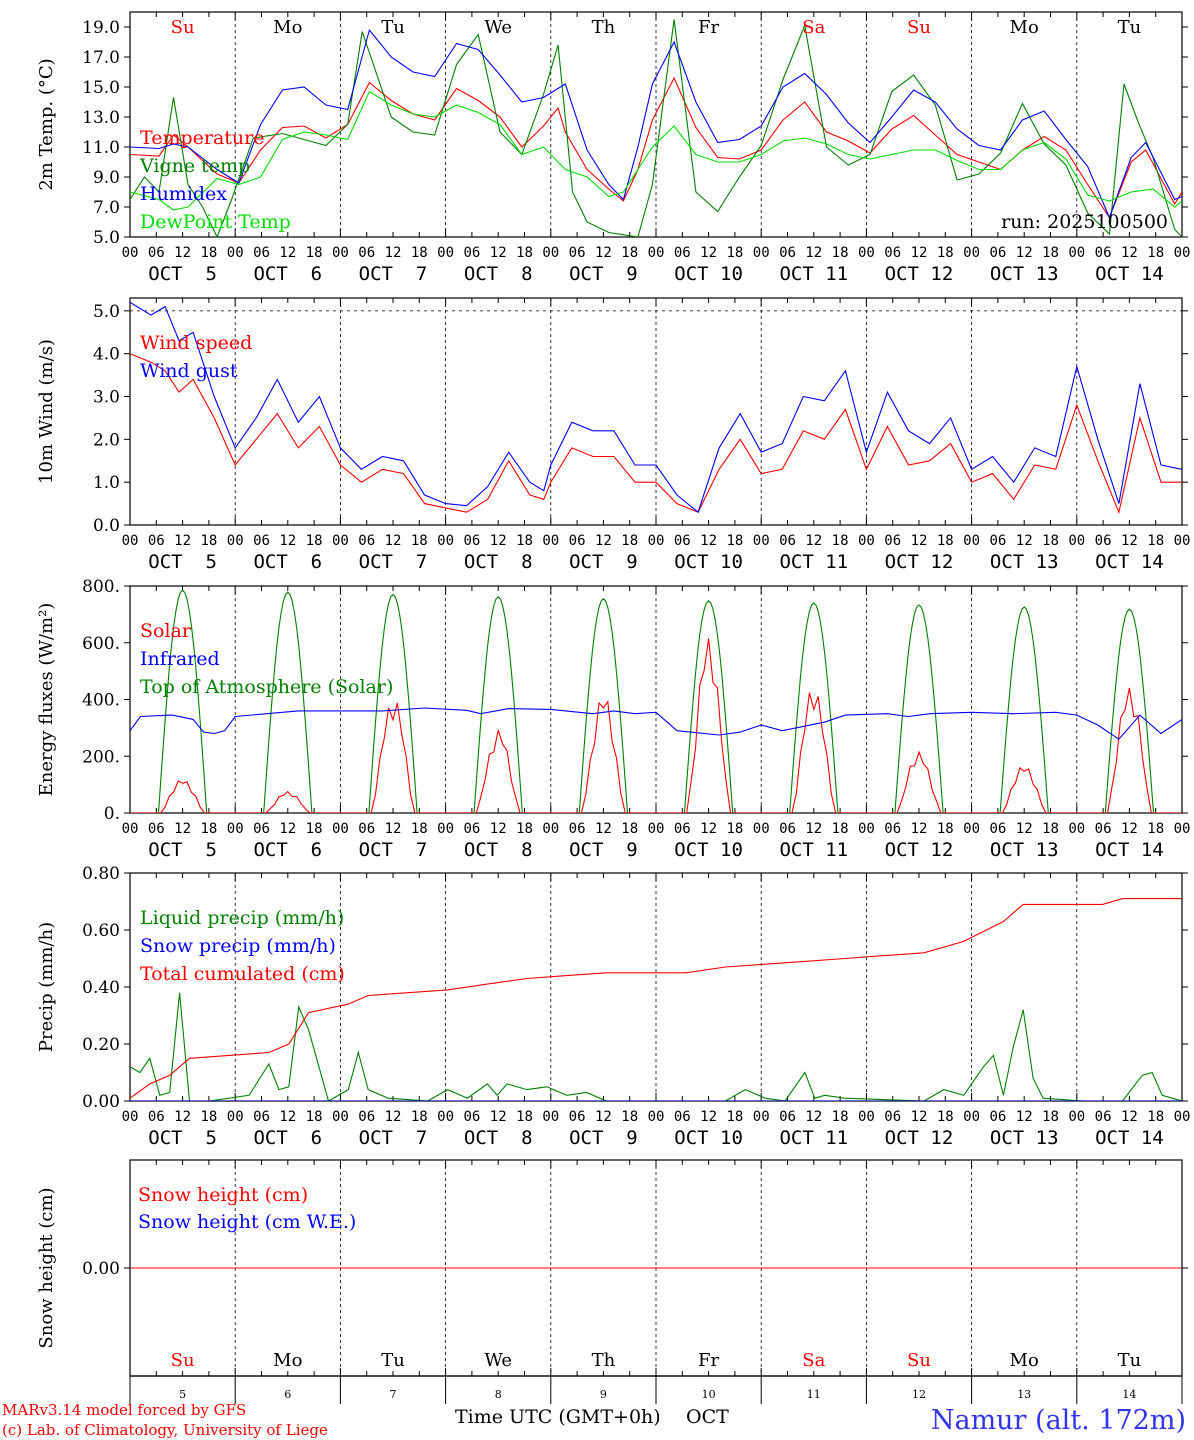  What do you see at coordinates (101, 701) in the screenshot?
I see `y-tick-label: 400.` at bounding box center [101, 701].